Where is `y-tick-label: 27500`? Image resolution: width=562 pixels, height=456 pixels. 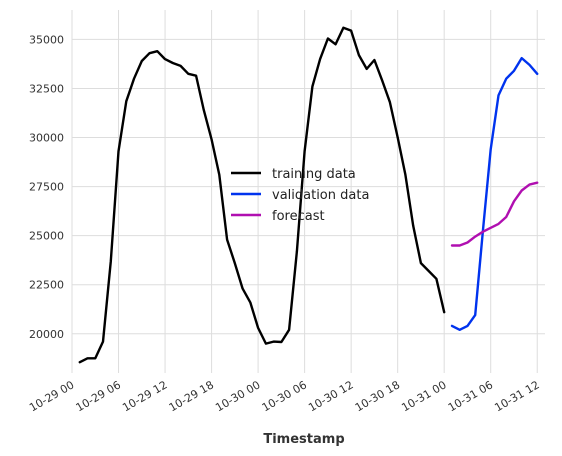
y-tick-label: 27500 is located at coordinates (46, 187).